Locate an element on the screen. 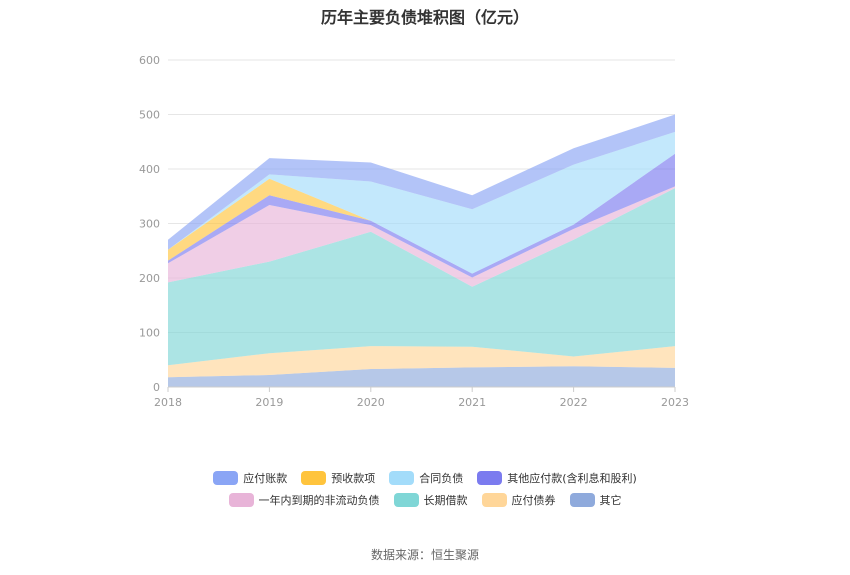 The image size is (850, 575). legend-label: 长期借款 is located at coordinates (445, 500).